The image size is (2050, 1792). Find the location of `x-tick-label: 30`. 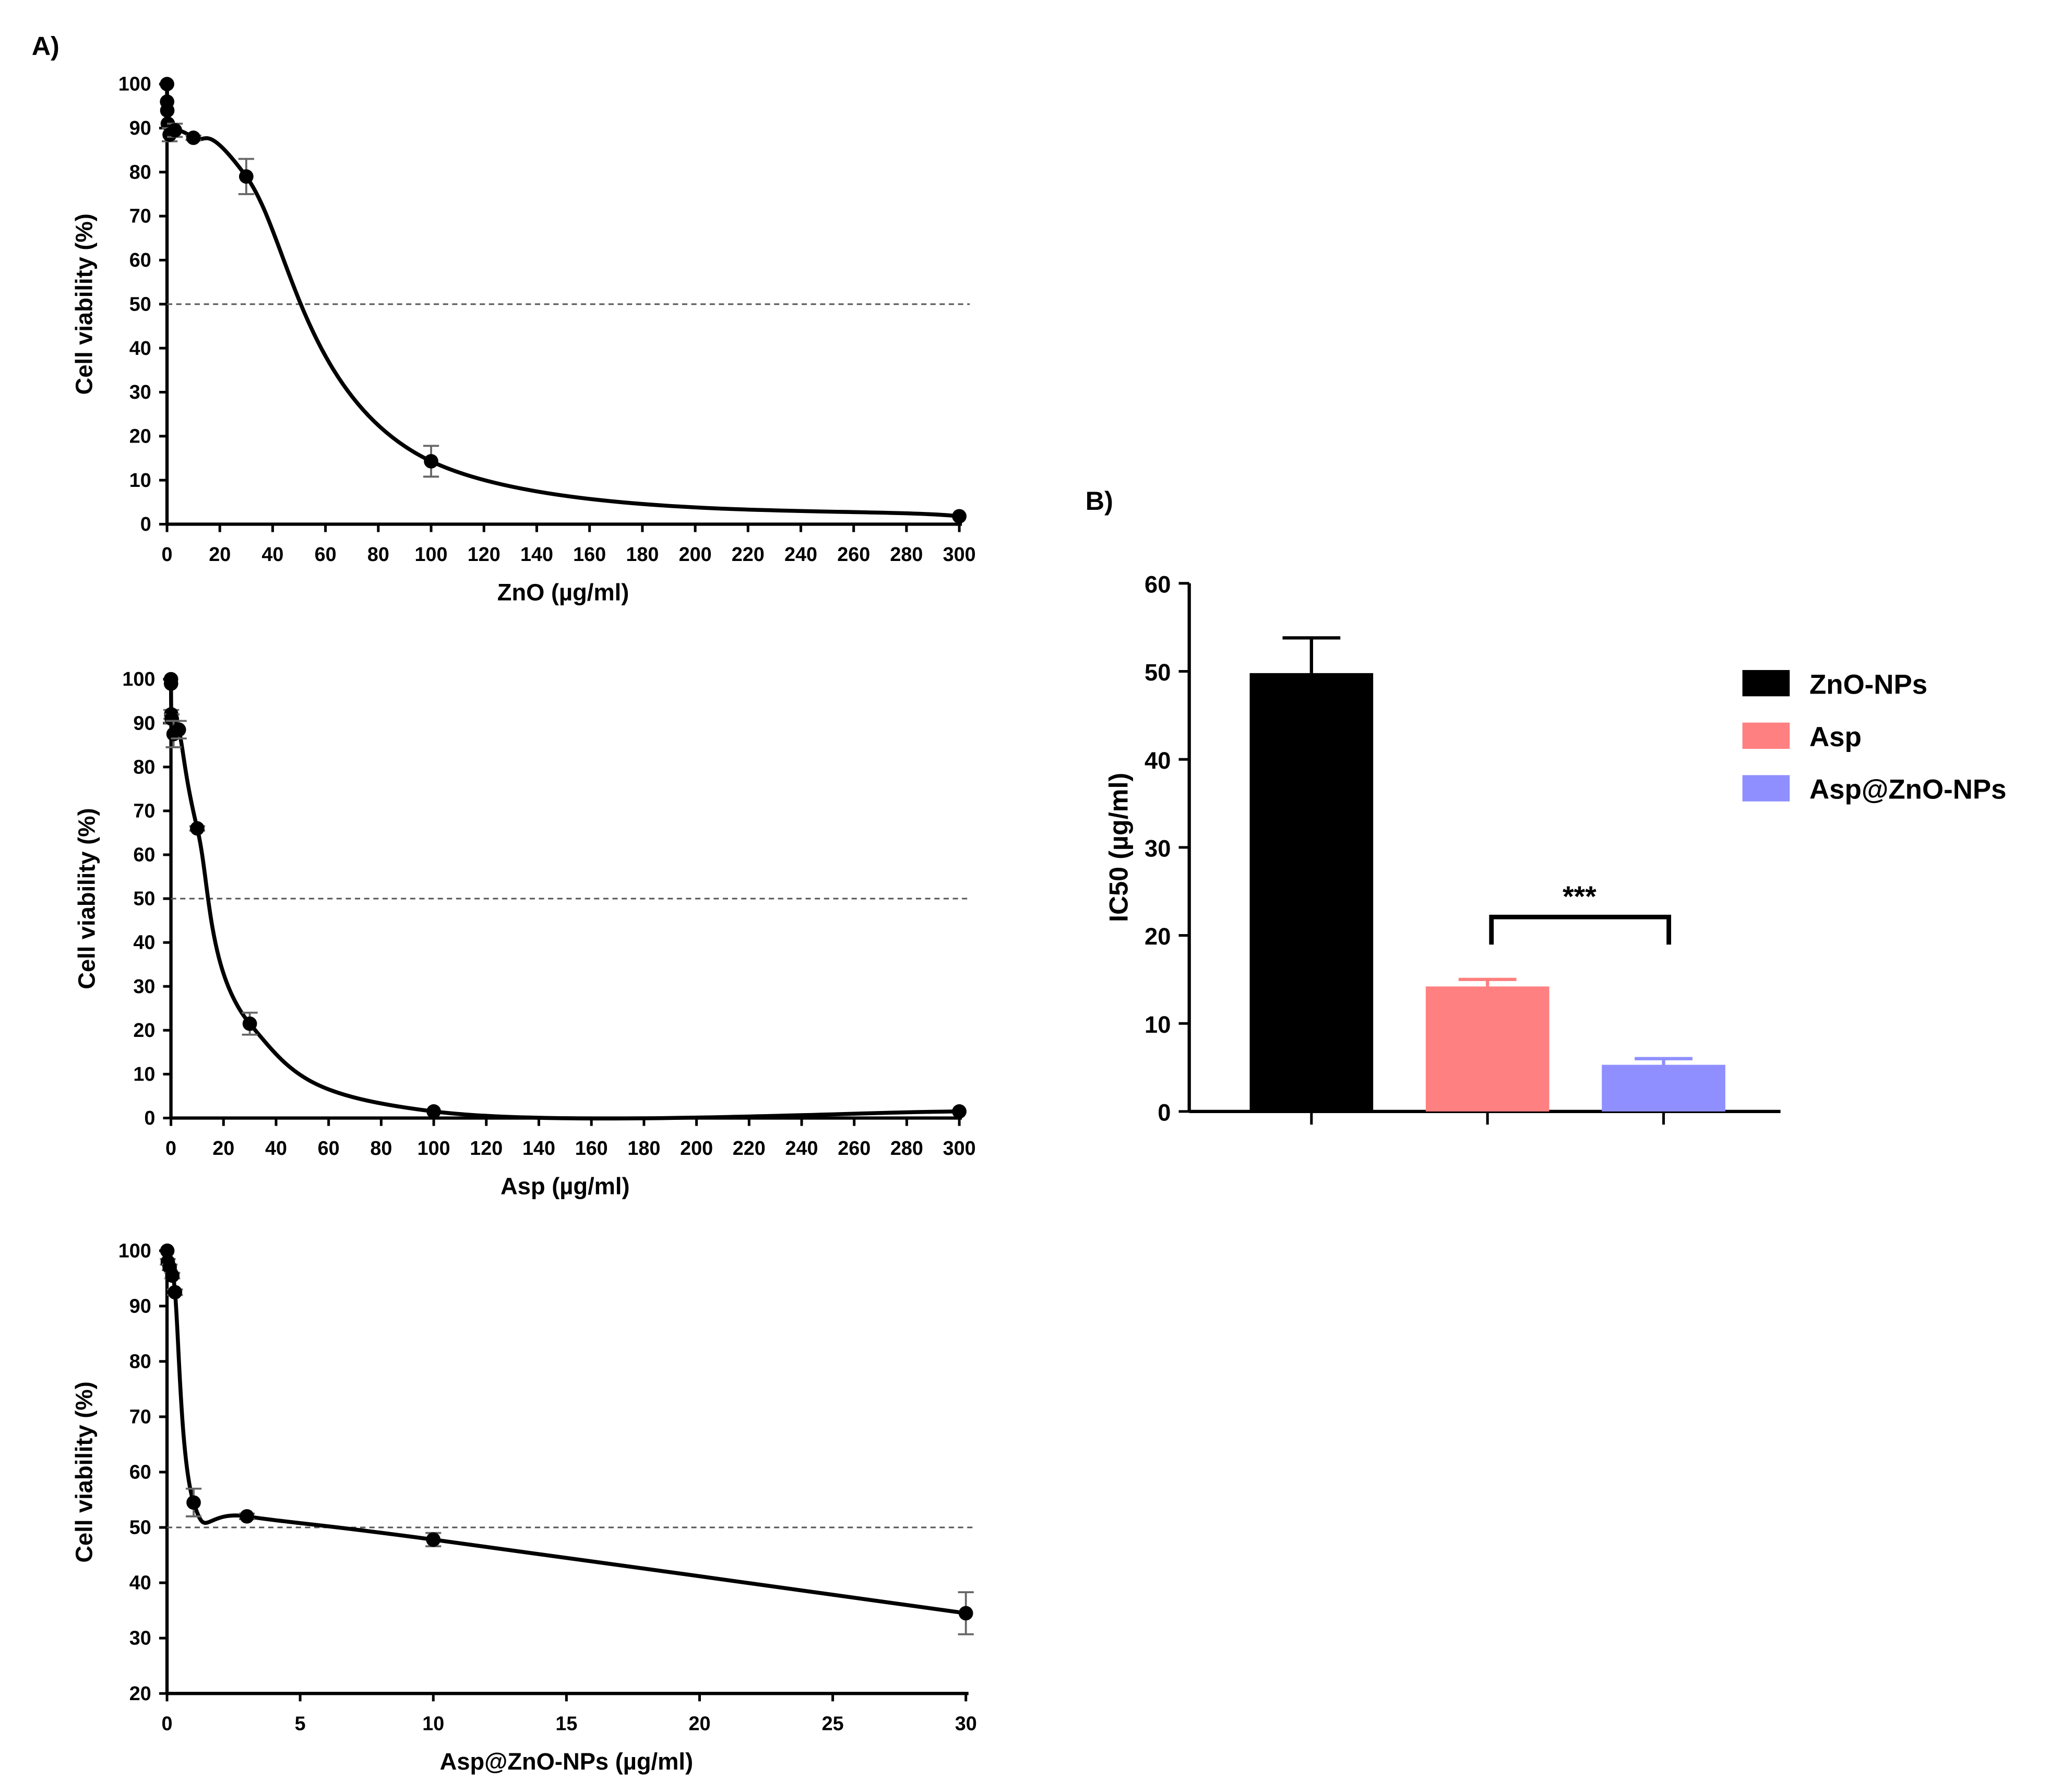

x-tick-label: 30 is located at coordinates (966, 1724).